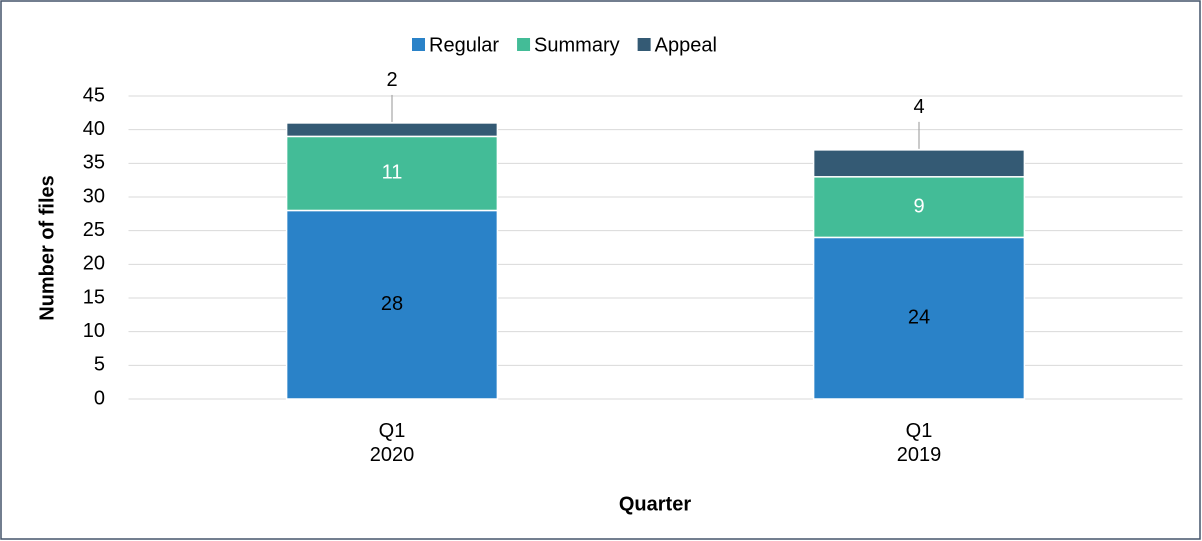  I want to click on x-tick-line: 2019, so click(919, 455).